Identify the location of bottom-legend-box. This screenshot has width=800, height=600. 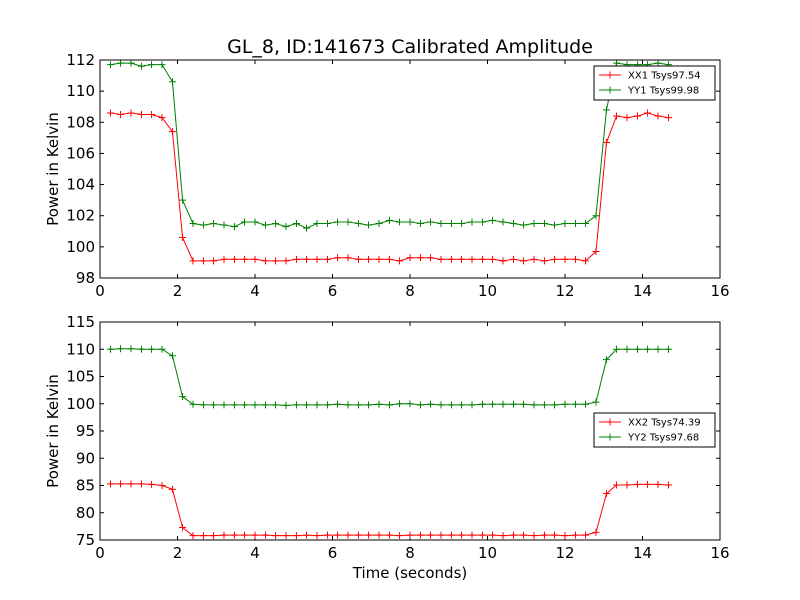
(654, 430).